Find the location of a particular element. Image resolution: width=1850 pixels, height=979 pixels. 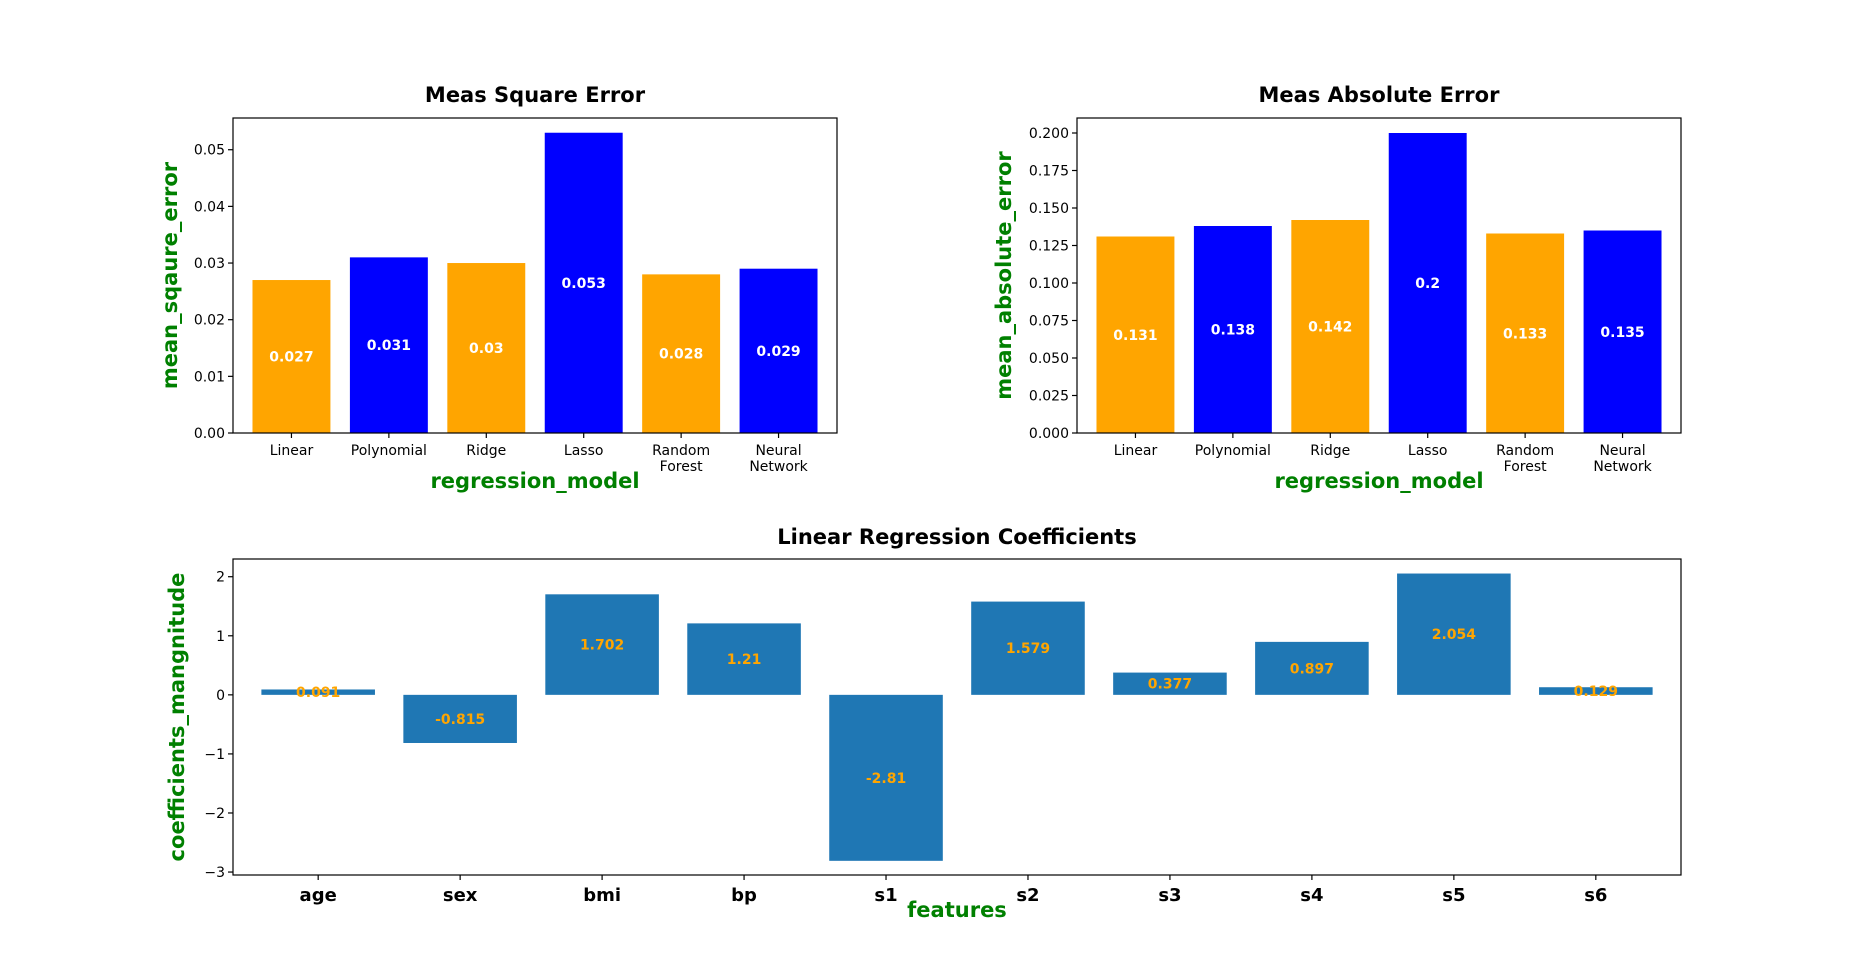

data-label-1: 0.091 is located at coordinates (318, 693).